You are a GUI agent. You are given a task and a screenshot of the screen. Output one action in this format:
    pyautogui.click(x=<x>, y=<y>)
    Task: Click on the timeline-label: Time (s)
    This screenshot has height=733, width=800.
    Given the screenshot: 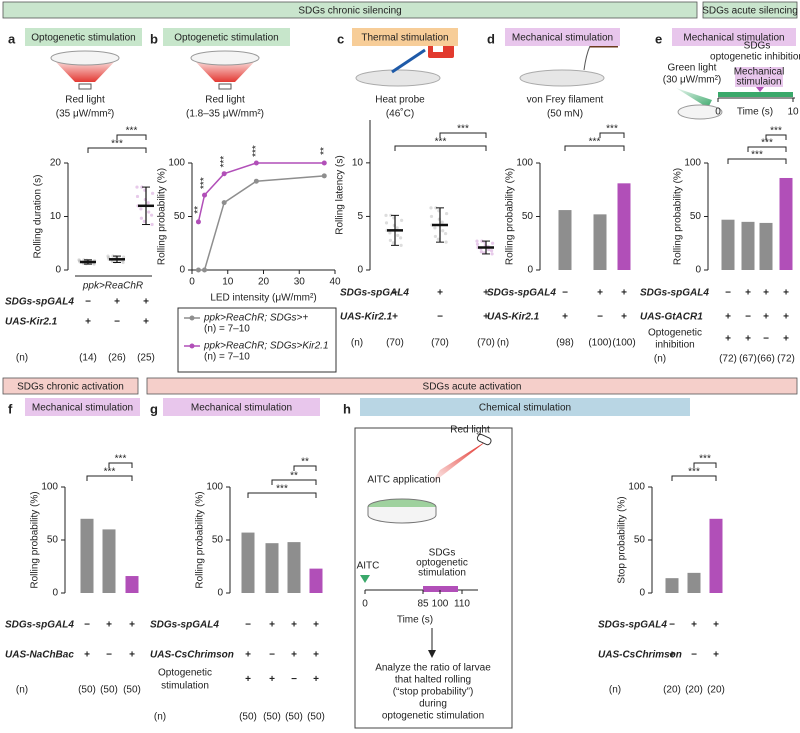 What is the action you would take?
    pyautogui.click(x=415, y=620)
    